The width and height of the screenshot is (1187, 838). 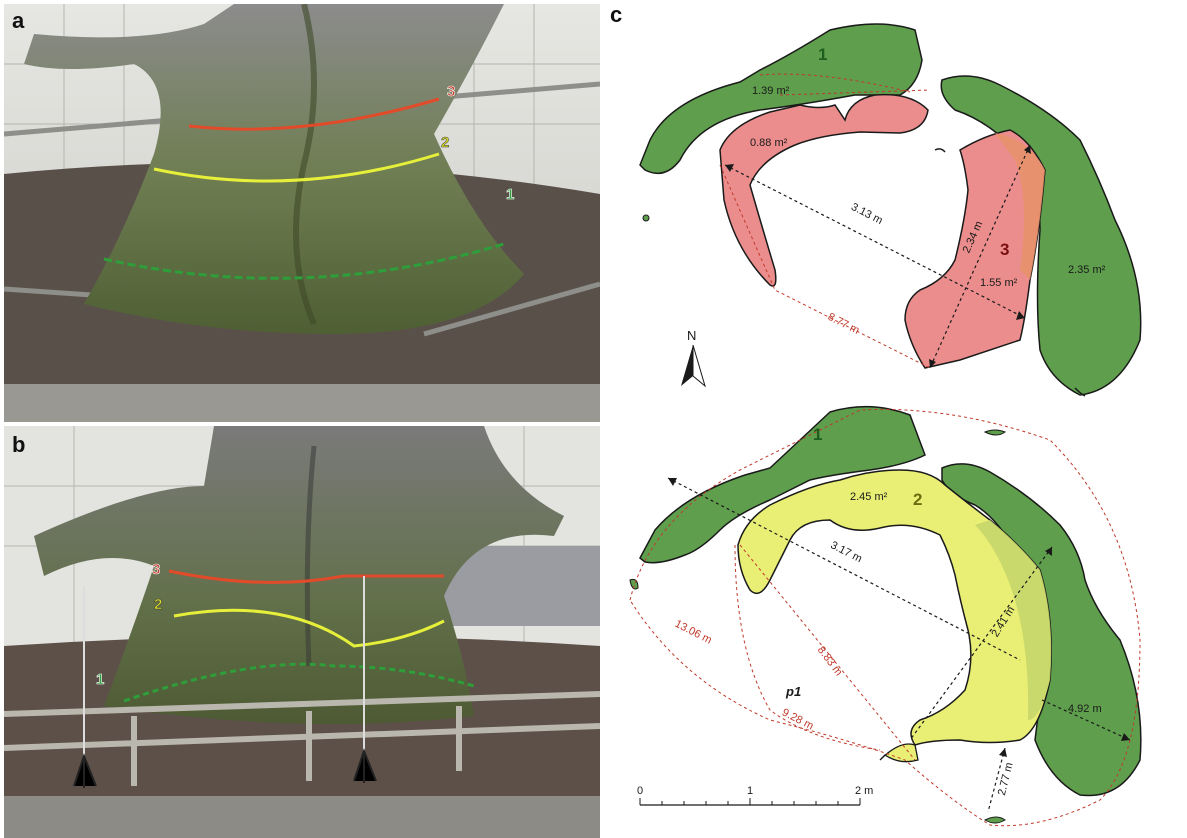 What do you see at coordinates (1087, 270) in the screenshot?
I see `area-label: 2.35 m²` at bounding box center [1087, 270].